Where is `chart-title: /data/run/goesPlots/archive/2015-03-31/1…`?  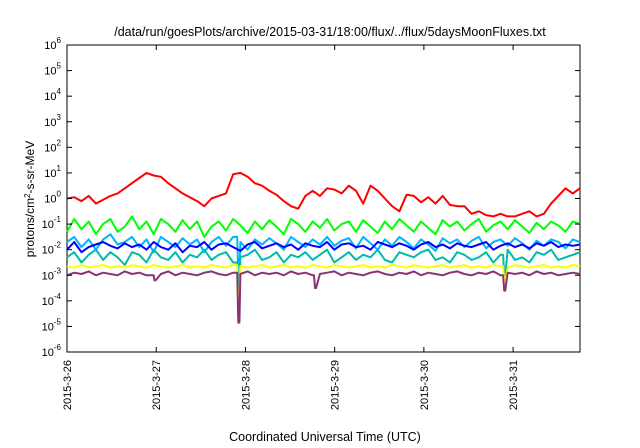
chart-title: /data/run/goesPlots/archive/2015-03-31/1… is located at coordinates (330, 32).